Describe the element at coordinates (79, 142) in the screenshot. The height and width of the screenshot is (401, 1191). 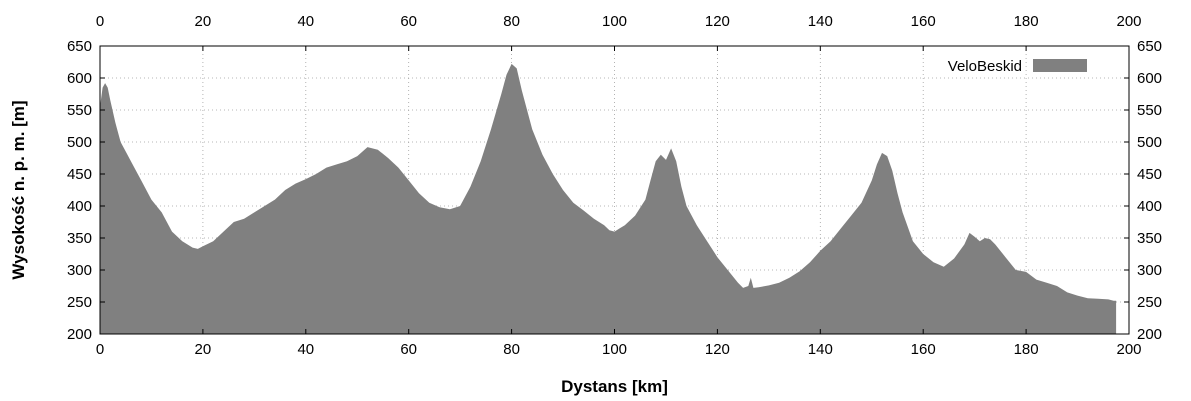
I see `y-tick-label-left: 500` at that location.